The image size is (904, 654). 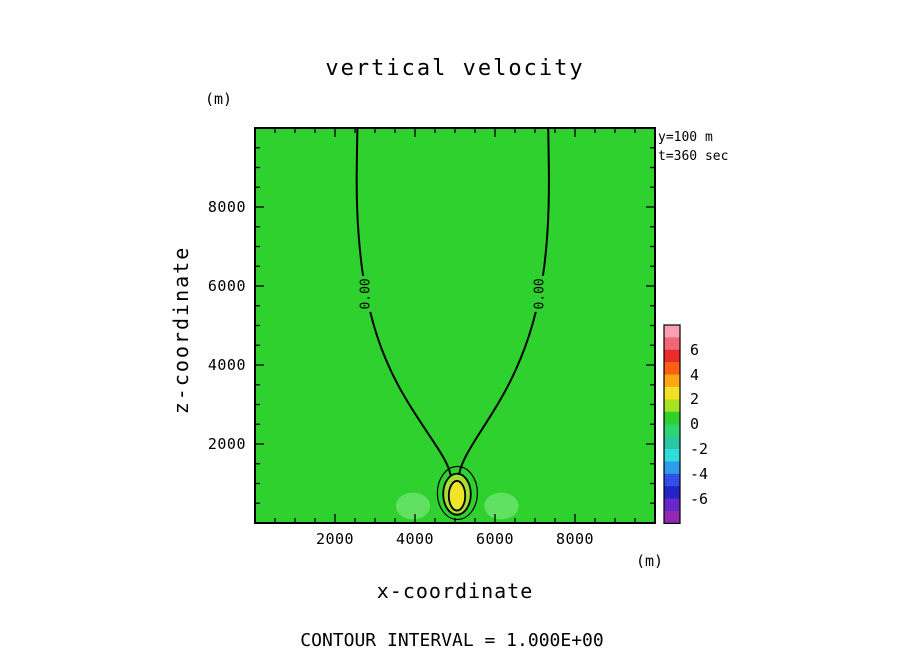 I want to click on contour-ring-mid, so click(x=457, y=494).